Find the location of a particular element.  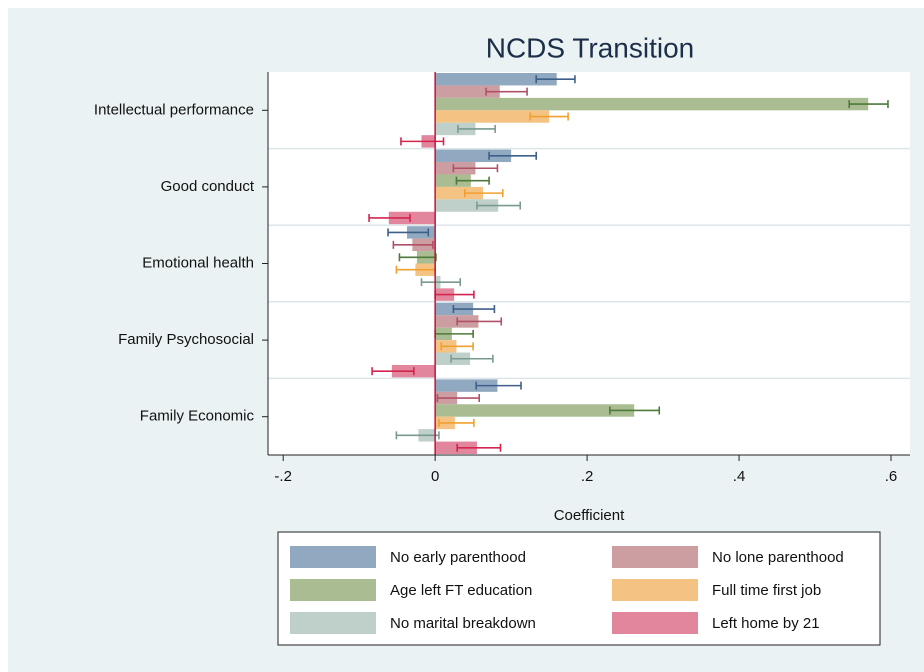

legend-label: No marital breakdown is located at coordinates (463, 623).